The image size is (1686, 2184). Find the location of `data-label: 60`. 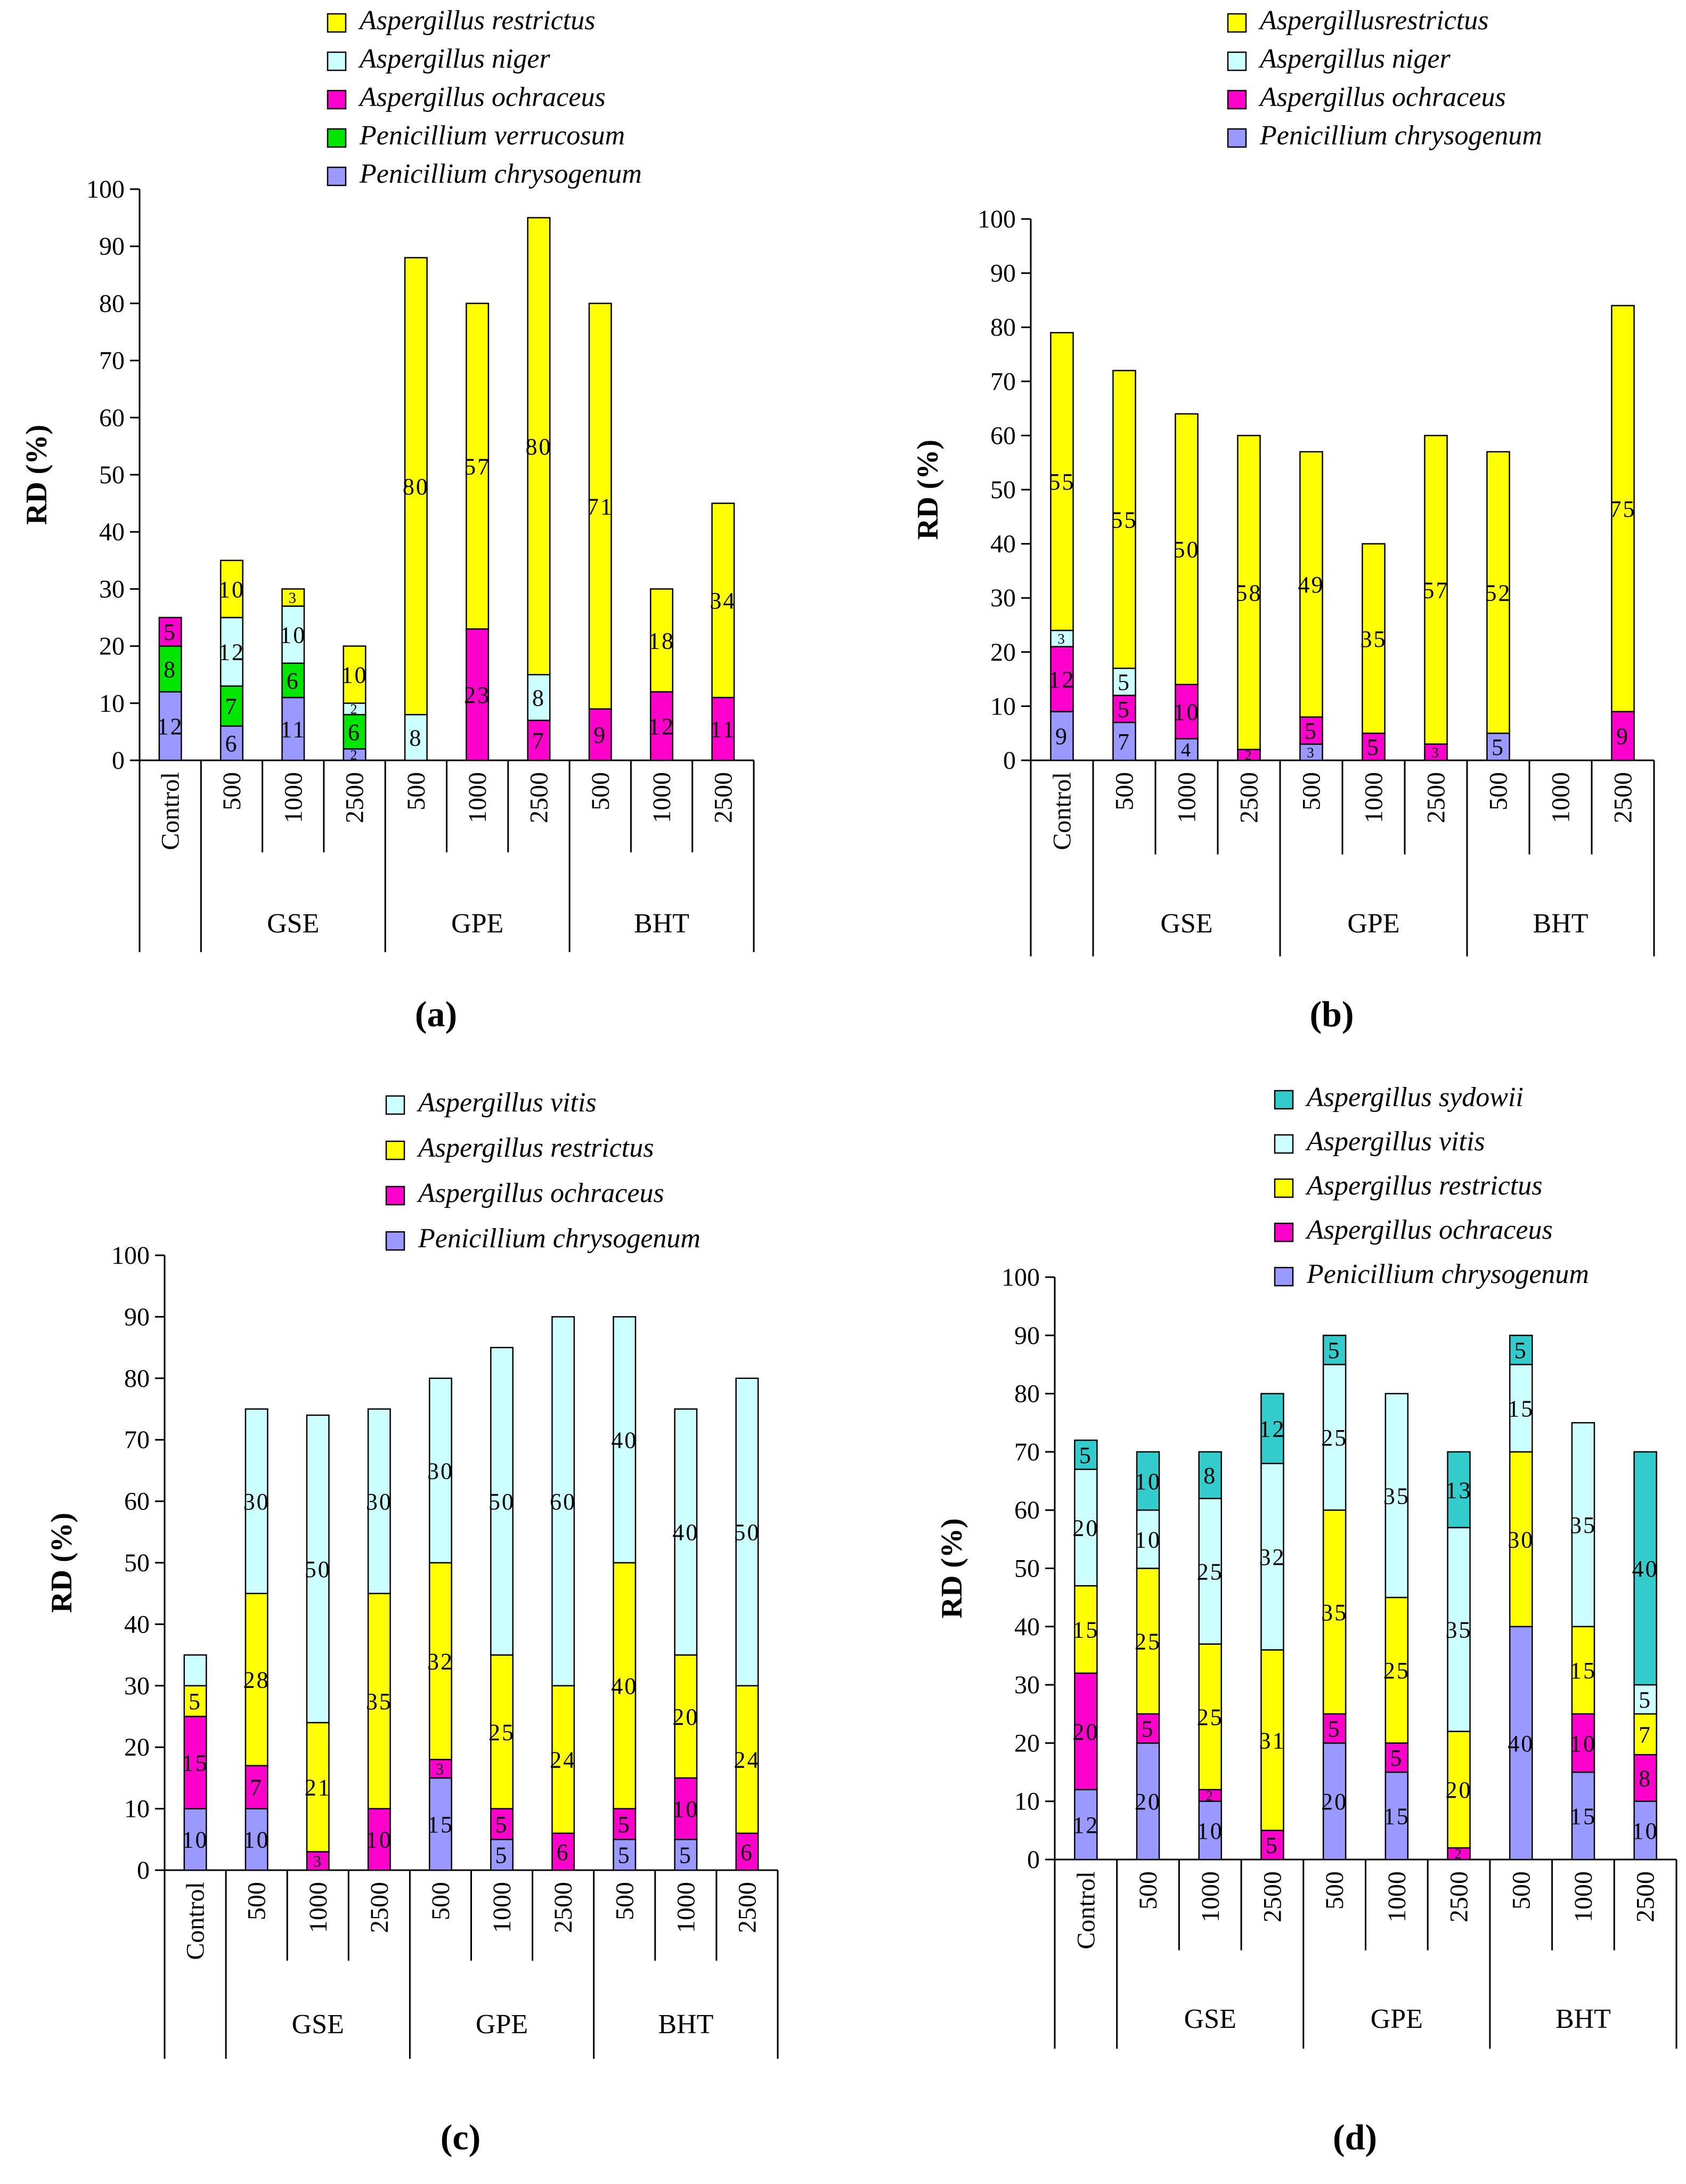

data-label: 60 is located at coordinates (563, 1502).